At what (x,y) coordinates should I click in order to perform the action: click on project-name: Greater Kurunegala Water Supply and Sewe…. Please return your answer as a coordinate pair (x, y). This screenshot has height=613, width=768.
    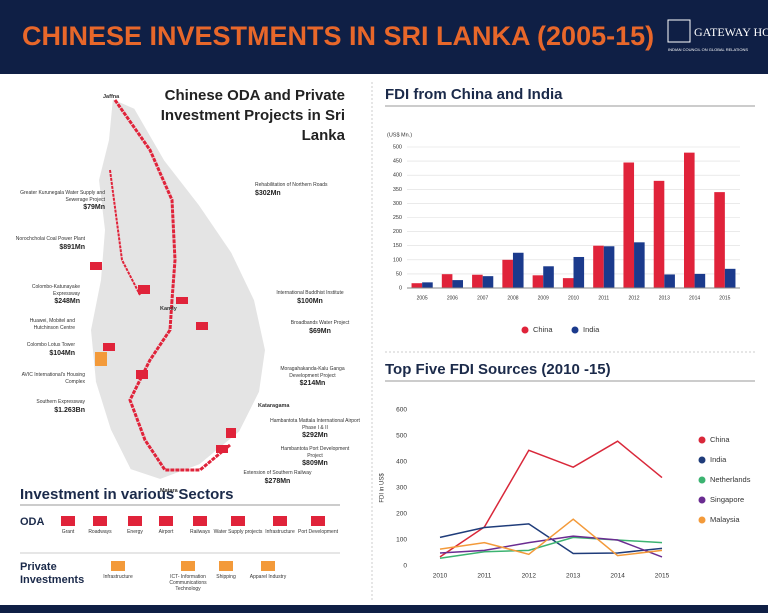
    Looking at the image, I should click on (62, 196).